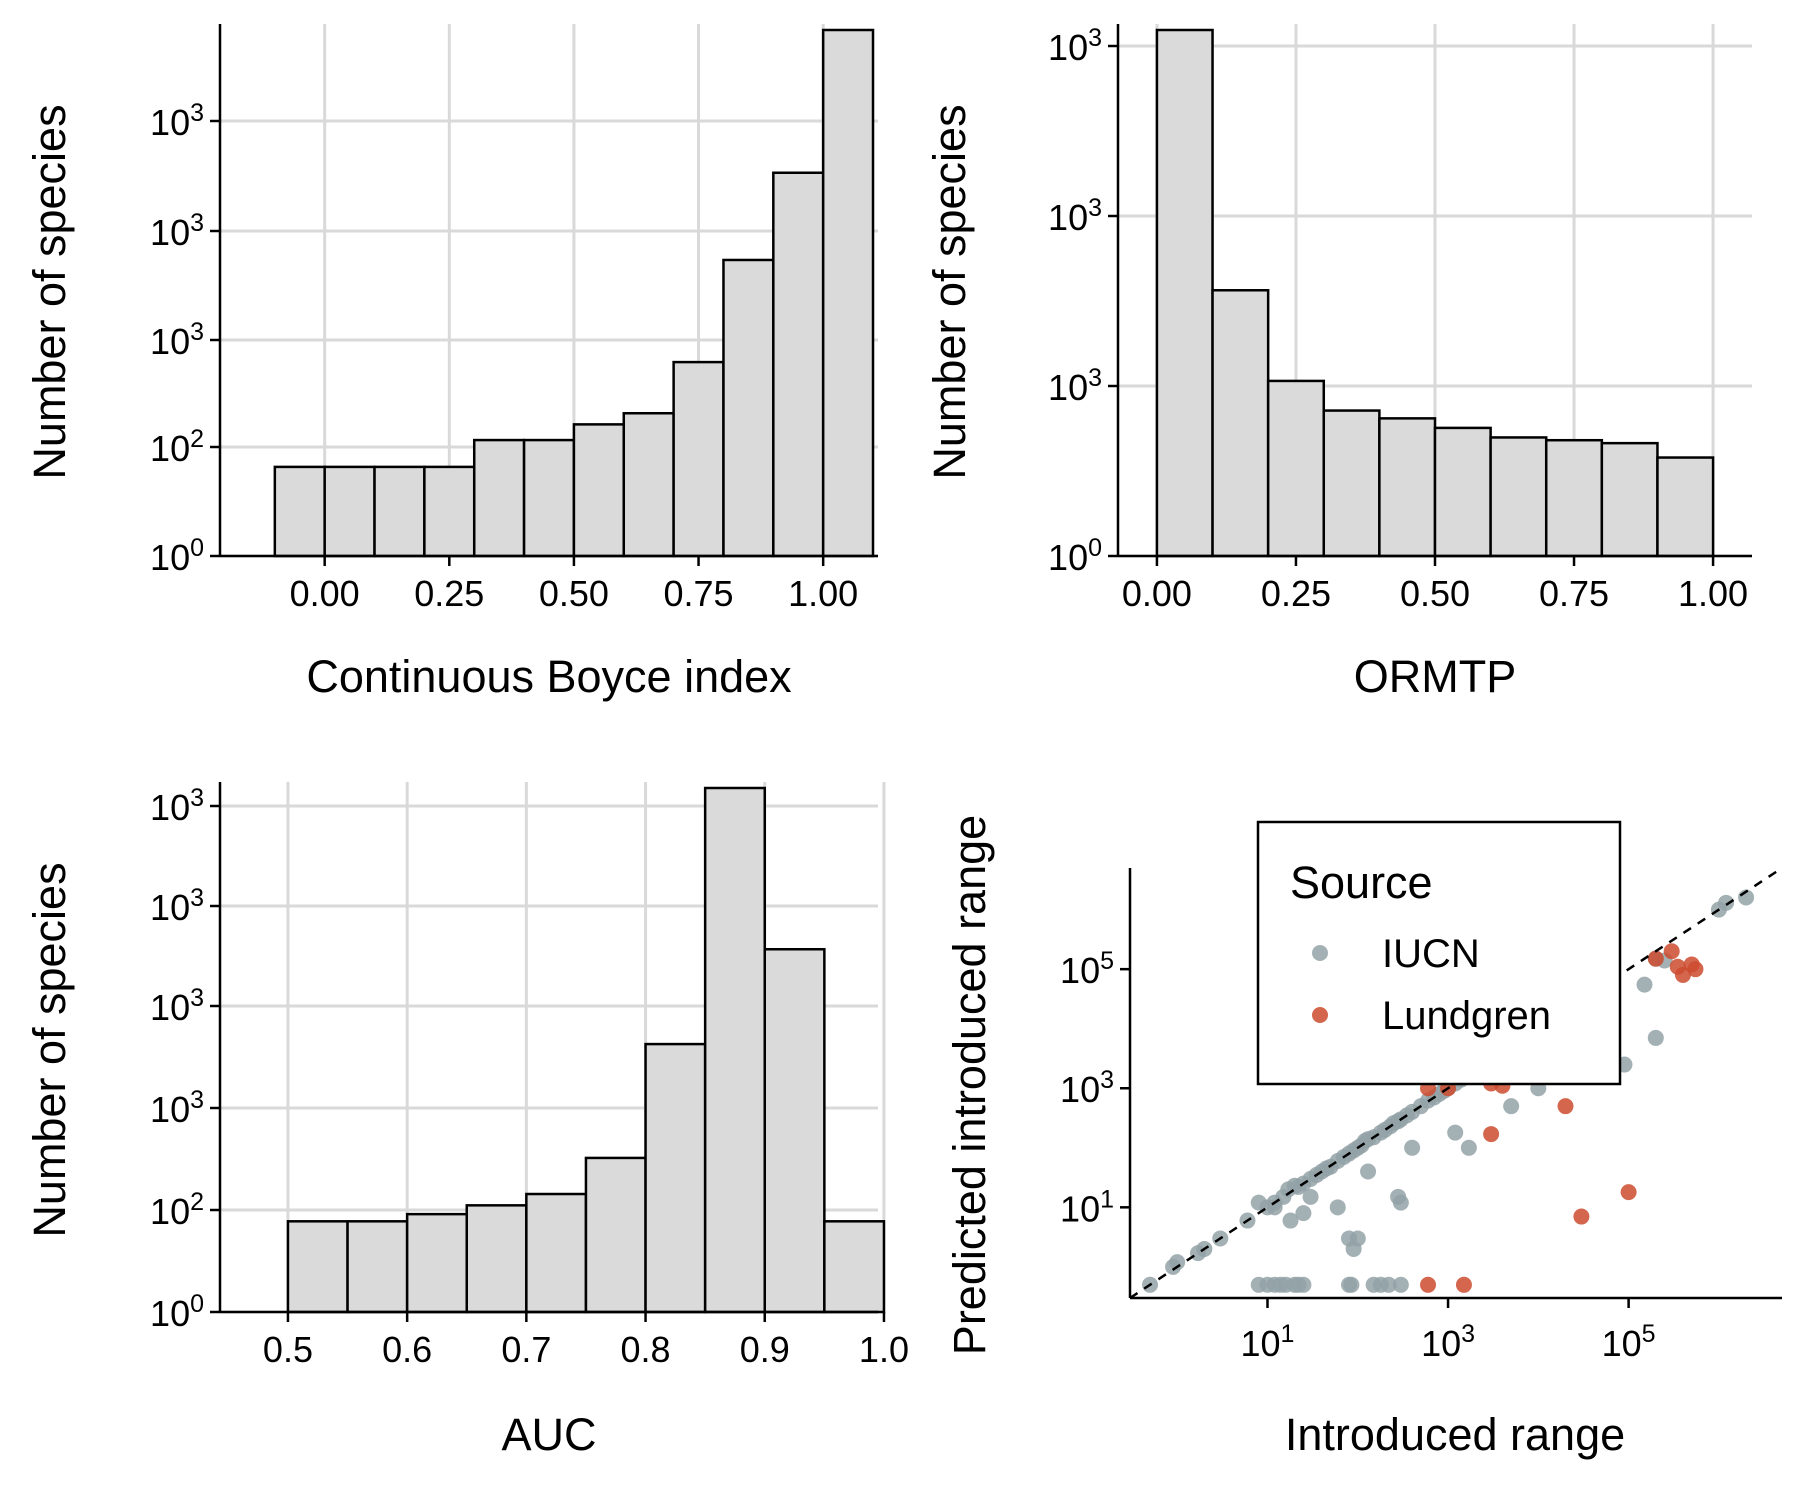  Describe the element at coordinates (288, 1349) in the screenshot. I see `x-tick-label: 0.5` at that location.